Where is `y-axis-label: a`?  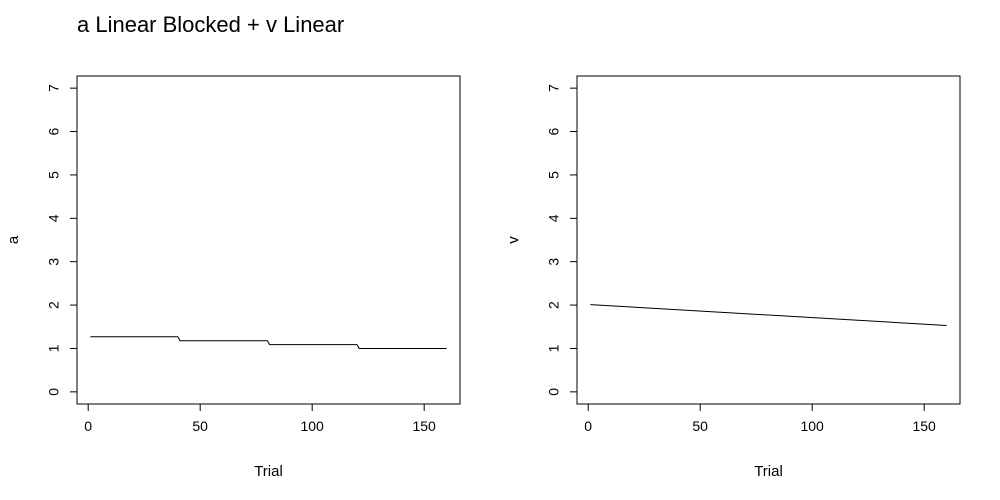 y-axis-label: a is located at coordinates (13, 239).